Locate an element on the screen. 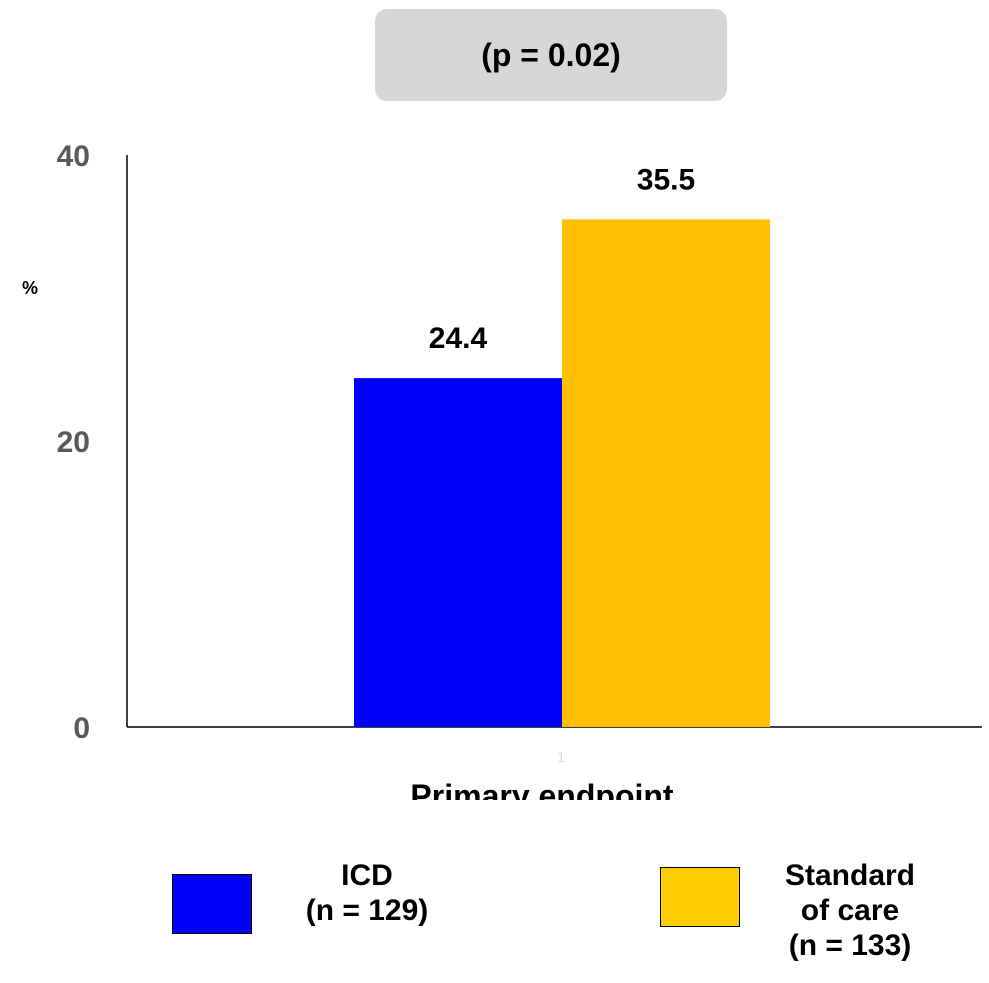 The width and height of the screenshot is (989, 983). bar-standard-of-care is located at coordinates (666, 473).